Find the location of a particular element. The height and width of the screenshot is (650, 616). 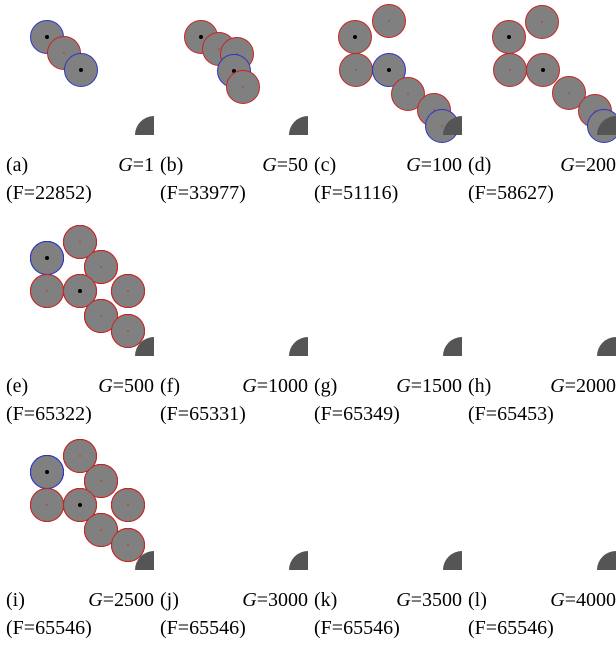

generation-value: =200 is located at coordinates (595, 165).